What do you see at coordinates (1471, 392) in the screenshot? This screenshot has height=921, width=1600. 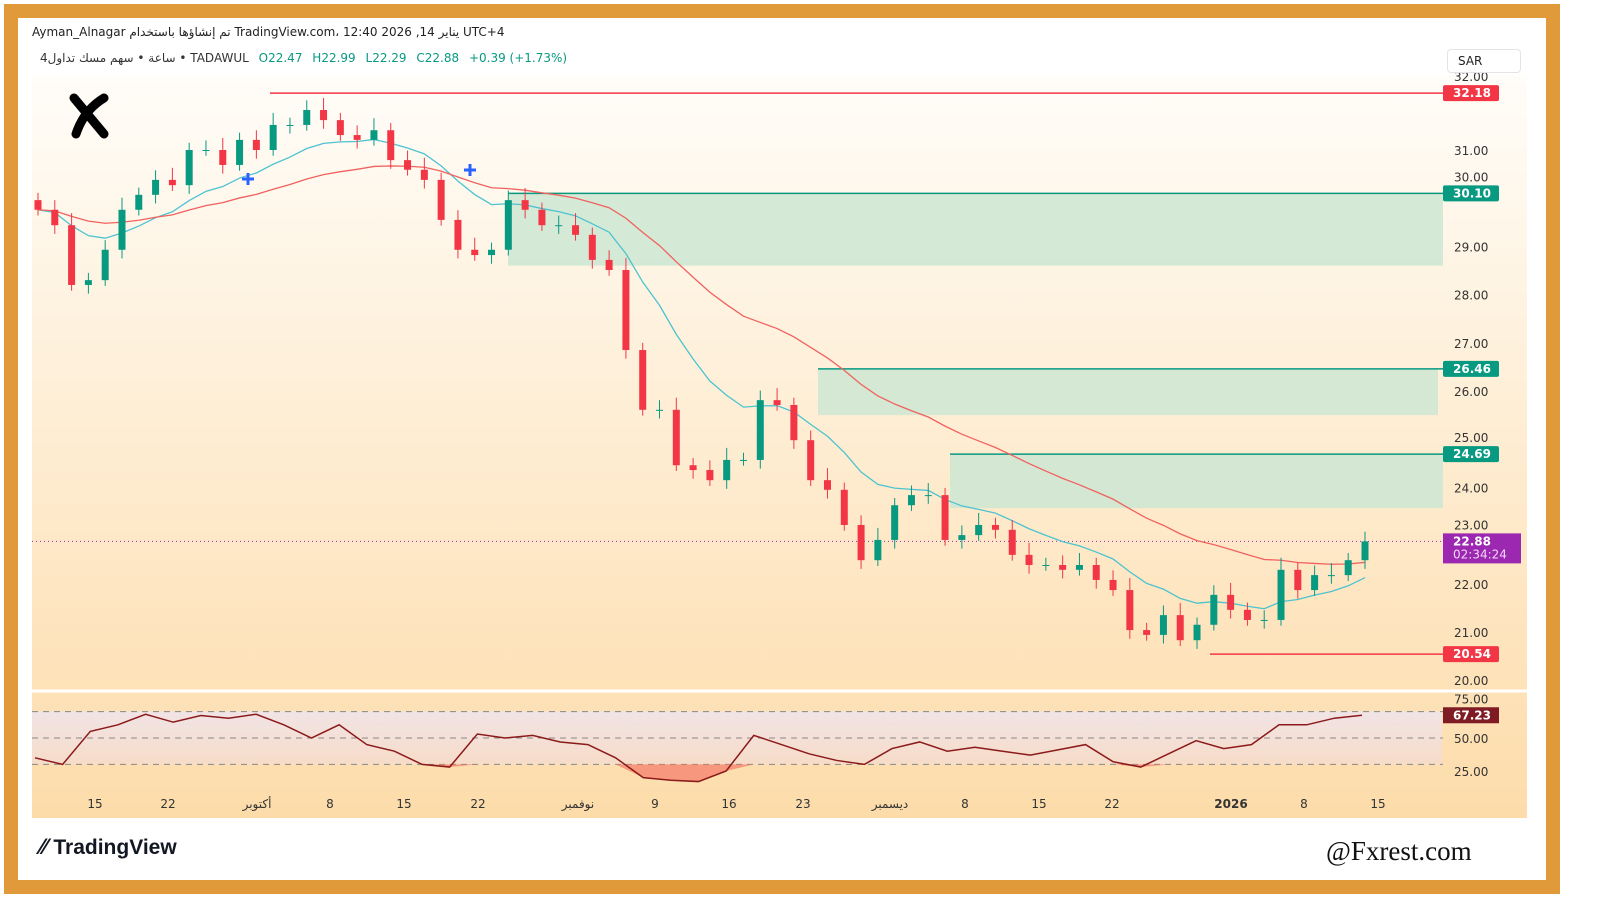 I see `y-tick-label: 26.00` at bounding box center [1471, 392].